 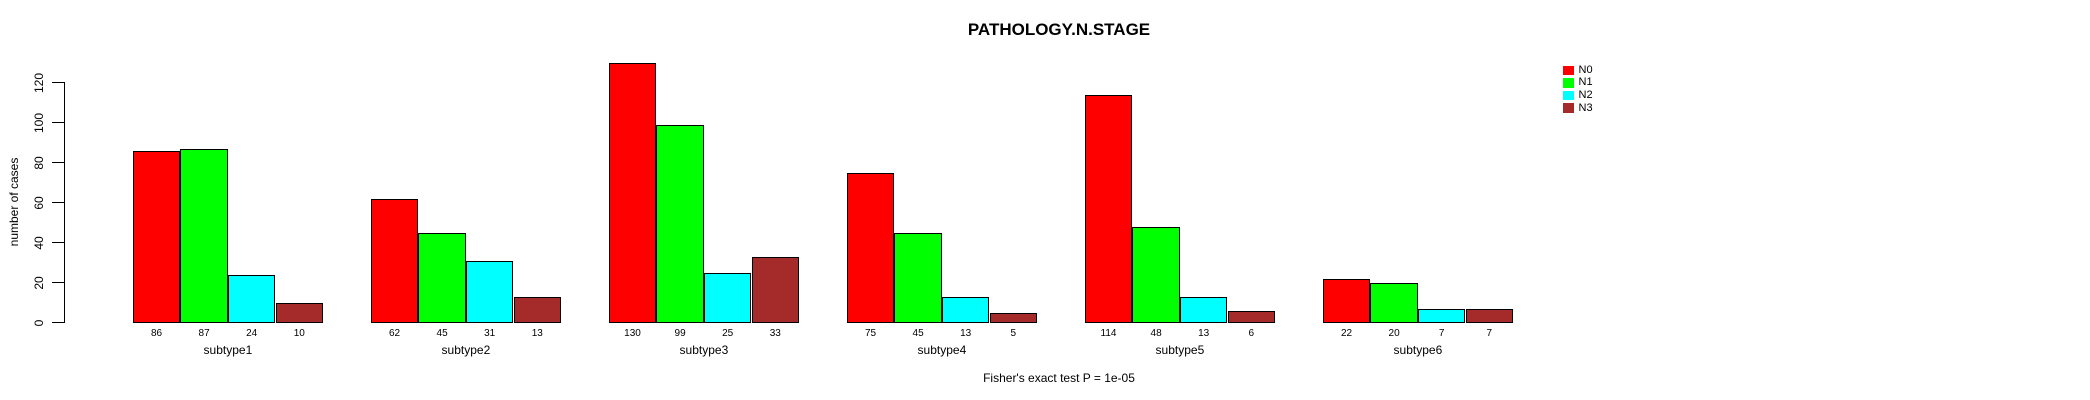 I want to click on category-label-subtype6: subtype6, so click(x=1418, y=350).